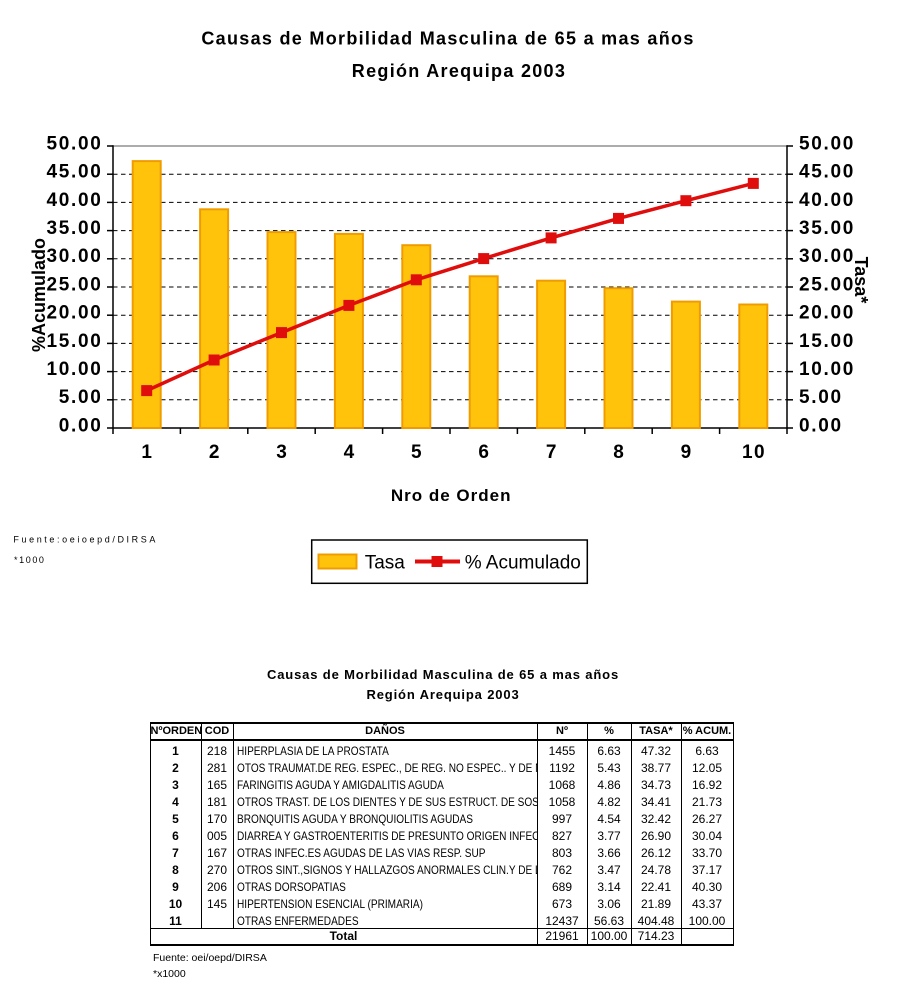 Image resolution: width=900 pixels, height=1000 pixels. What do you see at coordinates (619, 452) in the screenshot?
I see `svg-text: 8` at bounding box center [619, 452].